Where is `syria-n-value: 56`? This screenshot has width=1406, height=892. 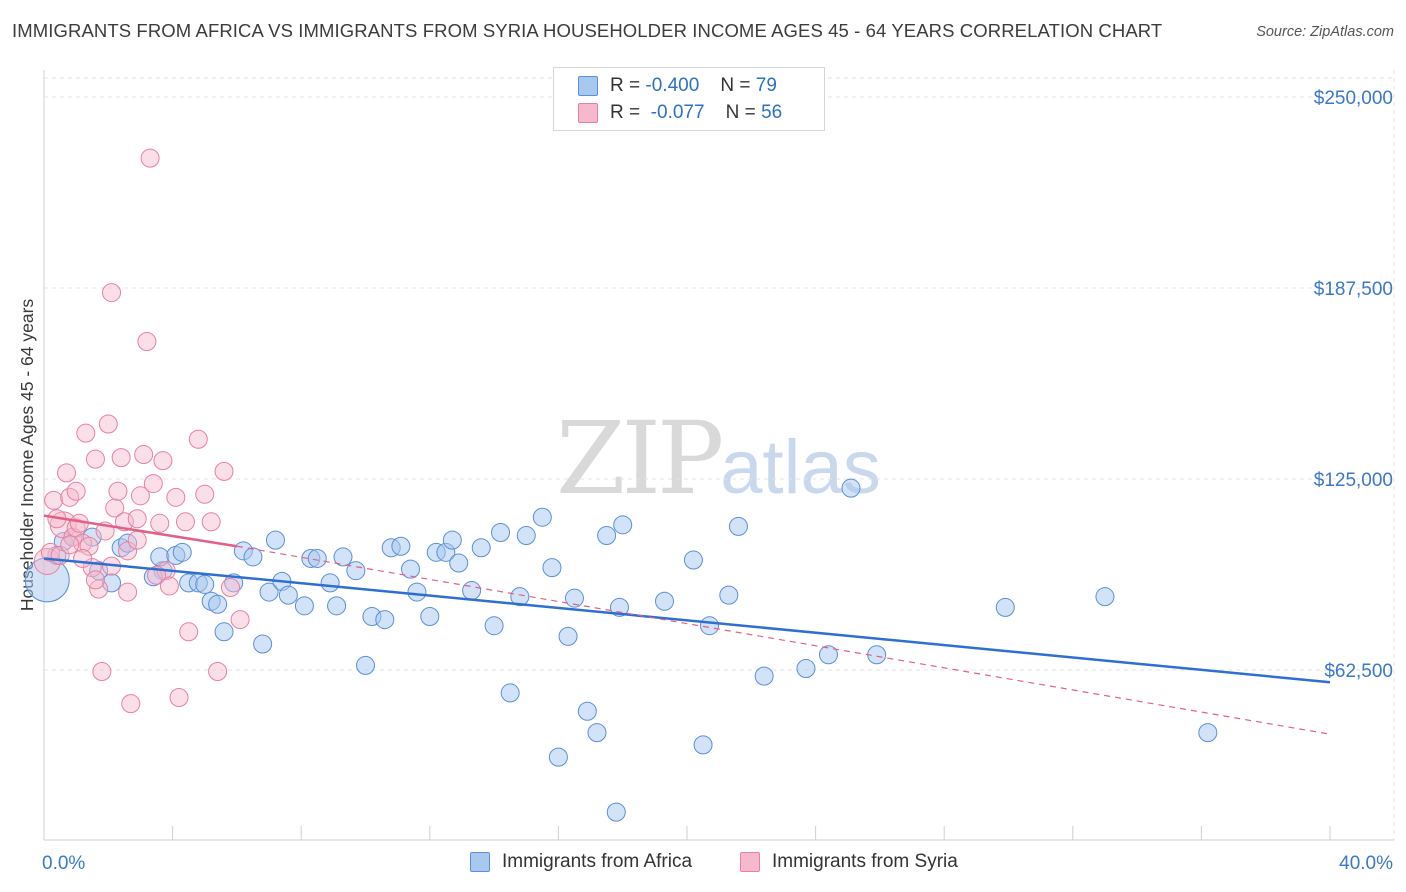
syria-n-value: 56 is located at coordinates (772, 112).